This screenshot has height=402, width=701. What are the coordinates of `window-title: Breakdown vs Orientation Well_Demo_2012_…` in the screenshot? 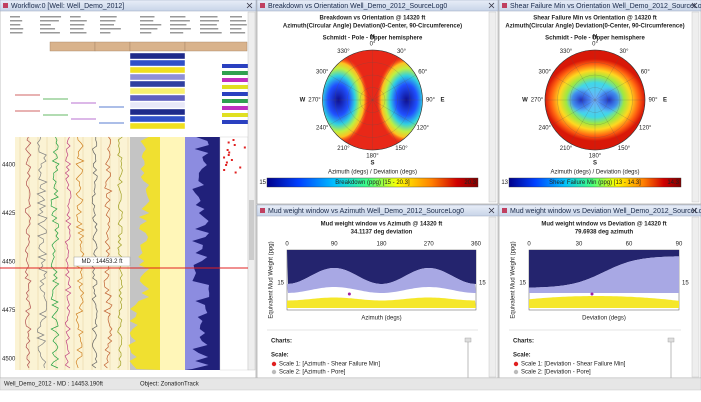 It's located at (357, 6).